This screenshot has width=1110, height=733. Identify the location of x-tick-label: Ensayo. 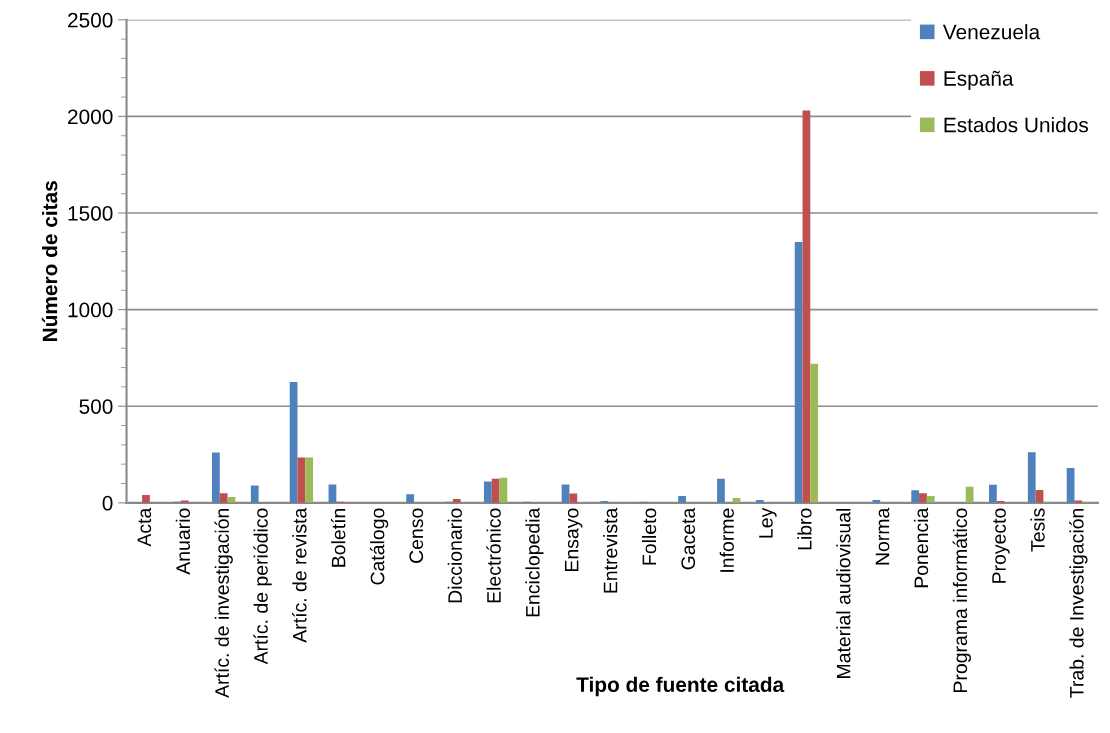
(573, 539).